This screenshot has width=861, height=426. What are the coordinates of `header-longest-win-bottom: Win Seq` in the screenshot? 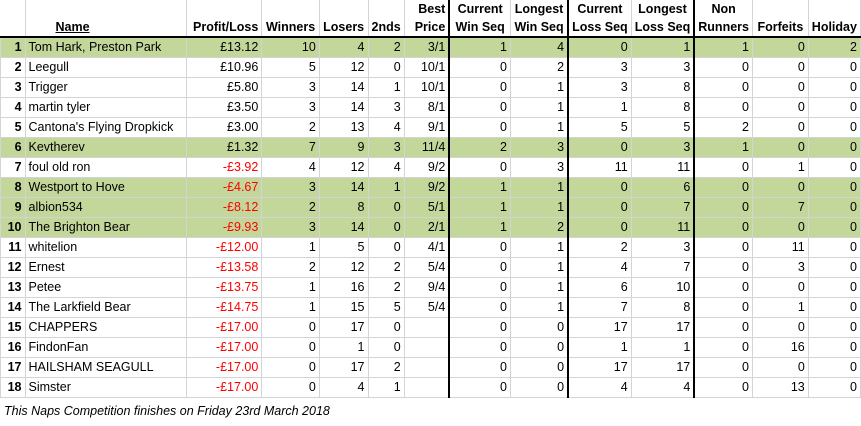 It's located at (540, 28).